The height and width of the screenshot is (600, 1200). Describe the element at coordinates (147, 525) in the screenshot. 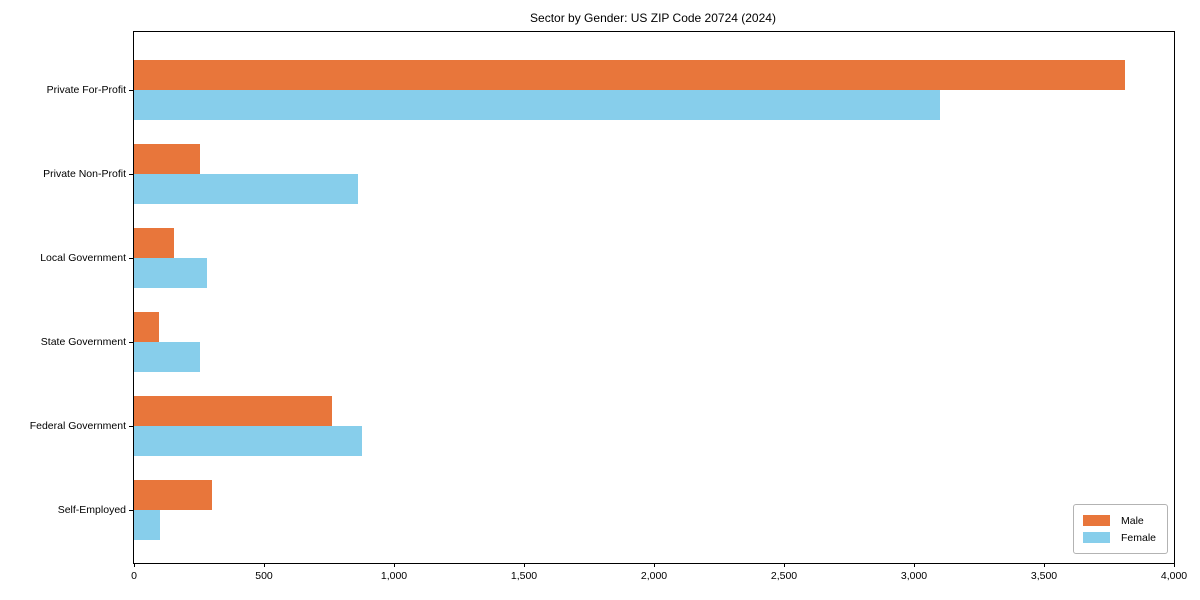

I see `bar-female-self-employed` at that location.